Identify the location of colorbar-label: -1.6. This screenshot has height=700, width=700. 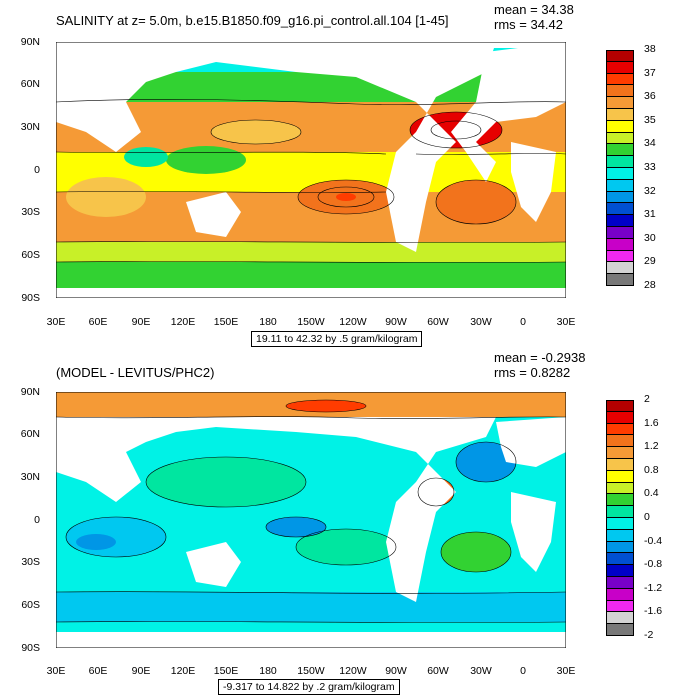
(653, 611).